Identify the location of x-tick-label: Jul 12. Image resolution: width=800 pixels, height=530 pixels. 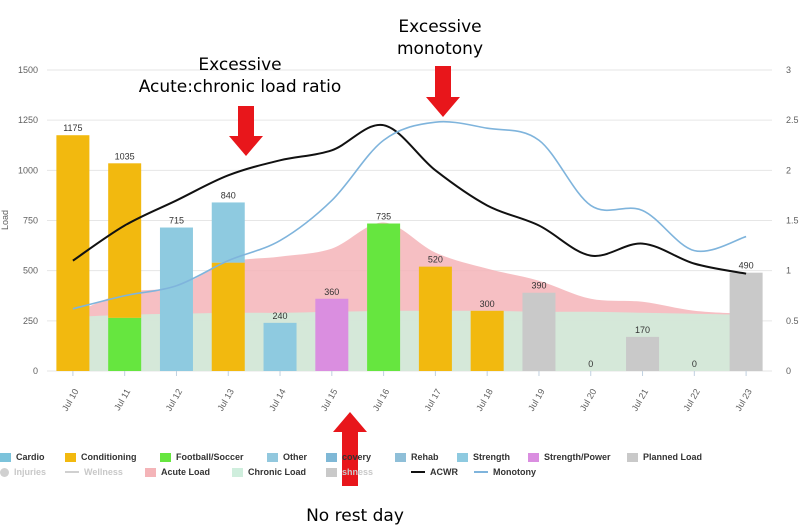
(174, 400).